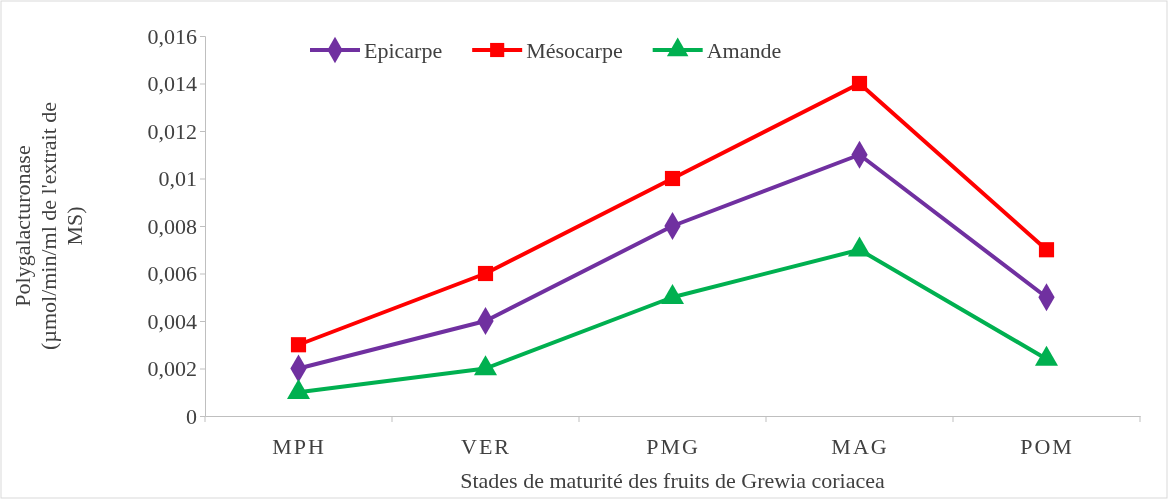 The height and width of the screenshot is (499, 1168). I want to click on y-tick-label: 0,01, so click(177, 179).